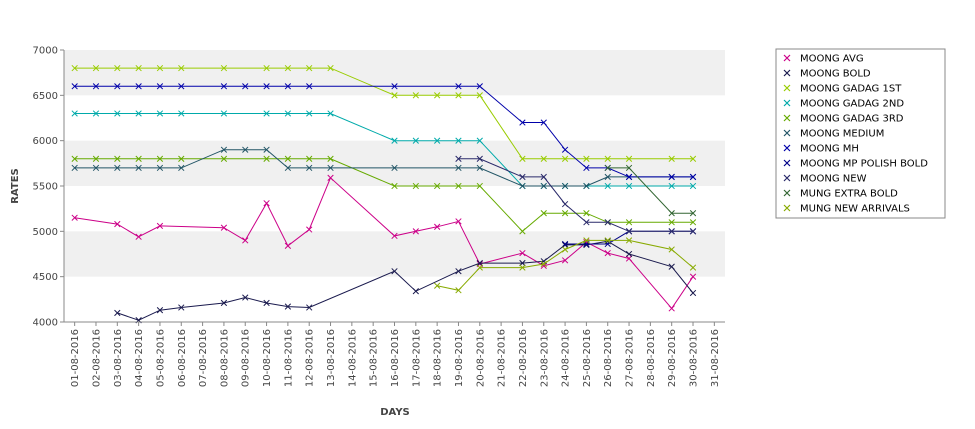 The image size is (975, 429). Describe the element at coordinates (849, 194) in the screenshot. I see `legend-label: MUNG EXTRA BOLD` at that location.